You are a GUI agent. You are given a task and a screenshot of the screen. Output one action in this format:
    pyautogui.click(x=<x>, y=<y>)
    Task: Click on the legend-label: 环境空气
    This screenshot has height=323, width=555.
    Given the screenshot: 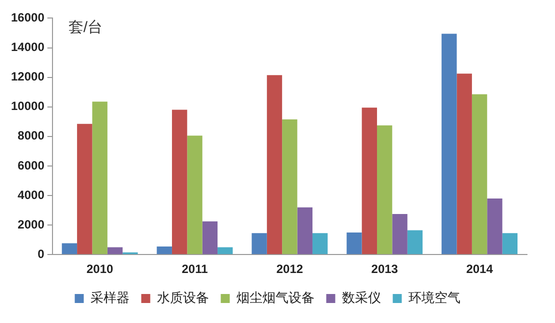 What is the action you would take?
    pyautogui.click(x=434, y=298)
    